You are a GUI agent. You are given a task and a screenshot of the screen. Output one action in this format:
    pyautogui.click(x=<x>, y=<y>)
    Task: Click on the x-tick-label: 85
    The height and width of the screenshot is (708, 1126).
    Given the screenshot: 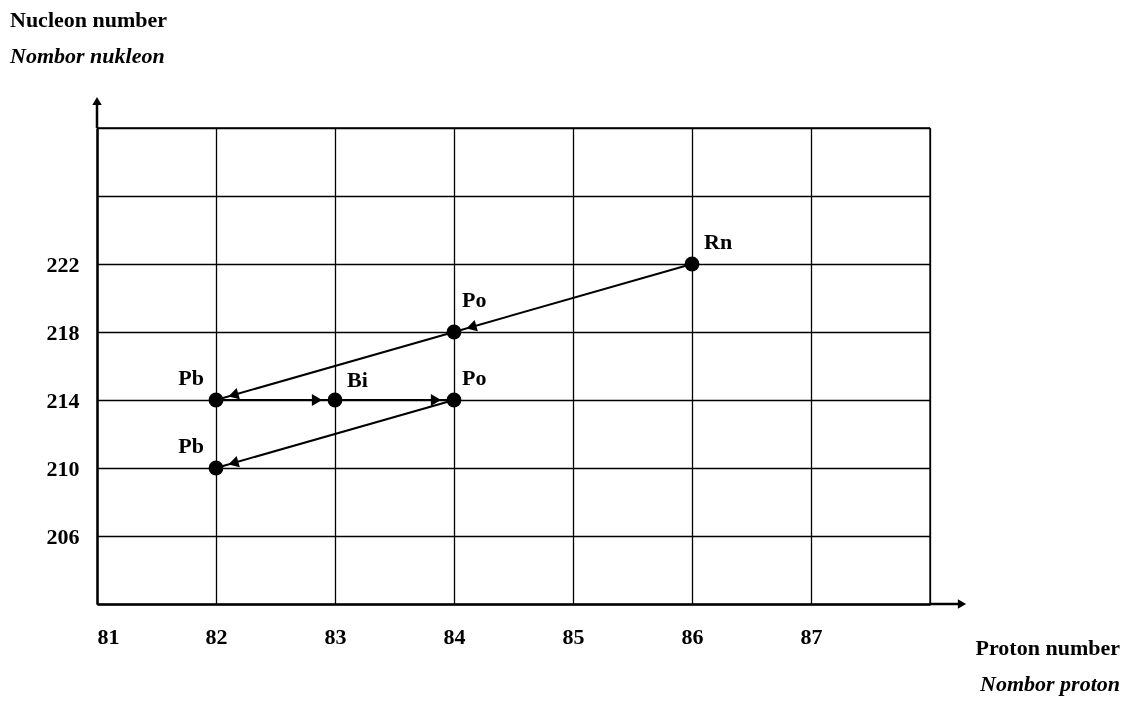 What is the action you would take?
    pyautogui.click(x=573, y=636)
    